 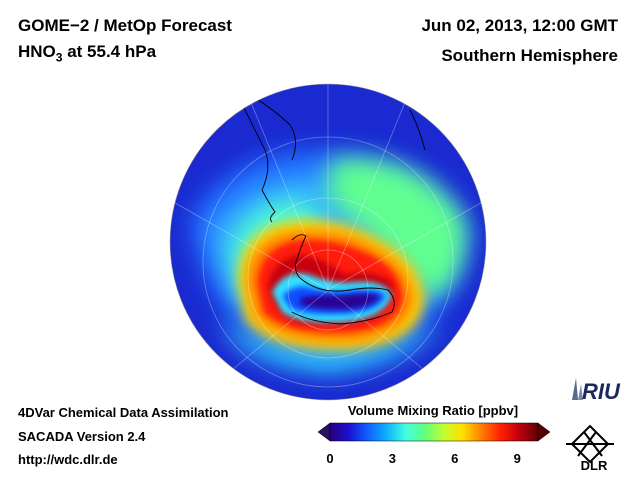 What do you see at coordinates (392, 458) in the screenshot?
I see `colorbar-tick-label: 3` at bounding box center [392, 458].